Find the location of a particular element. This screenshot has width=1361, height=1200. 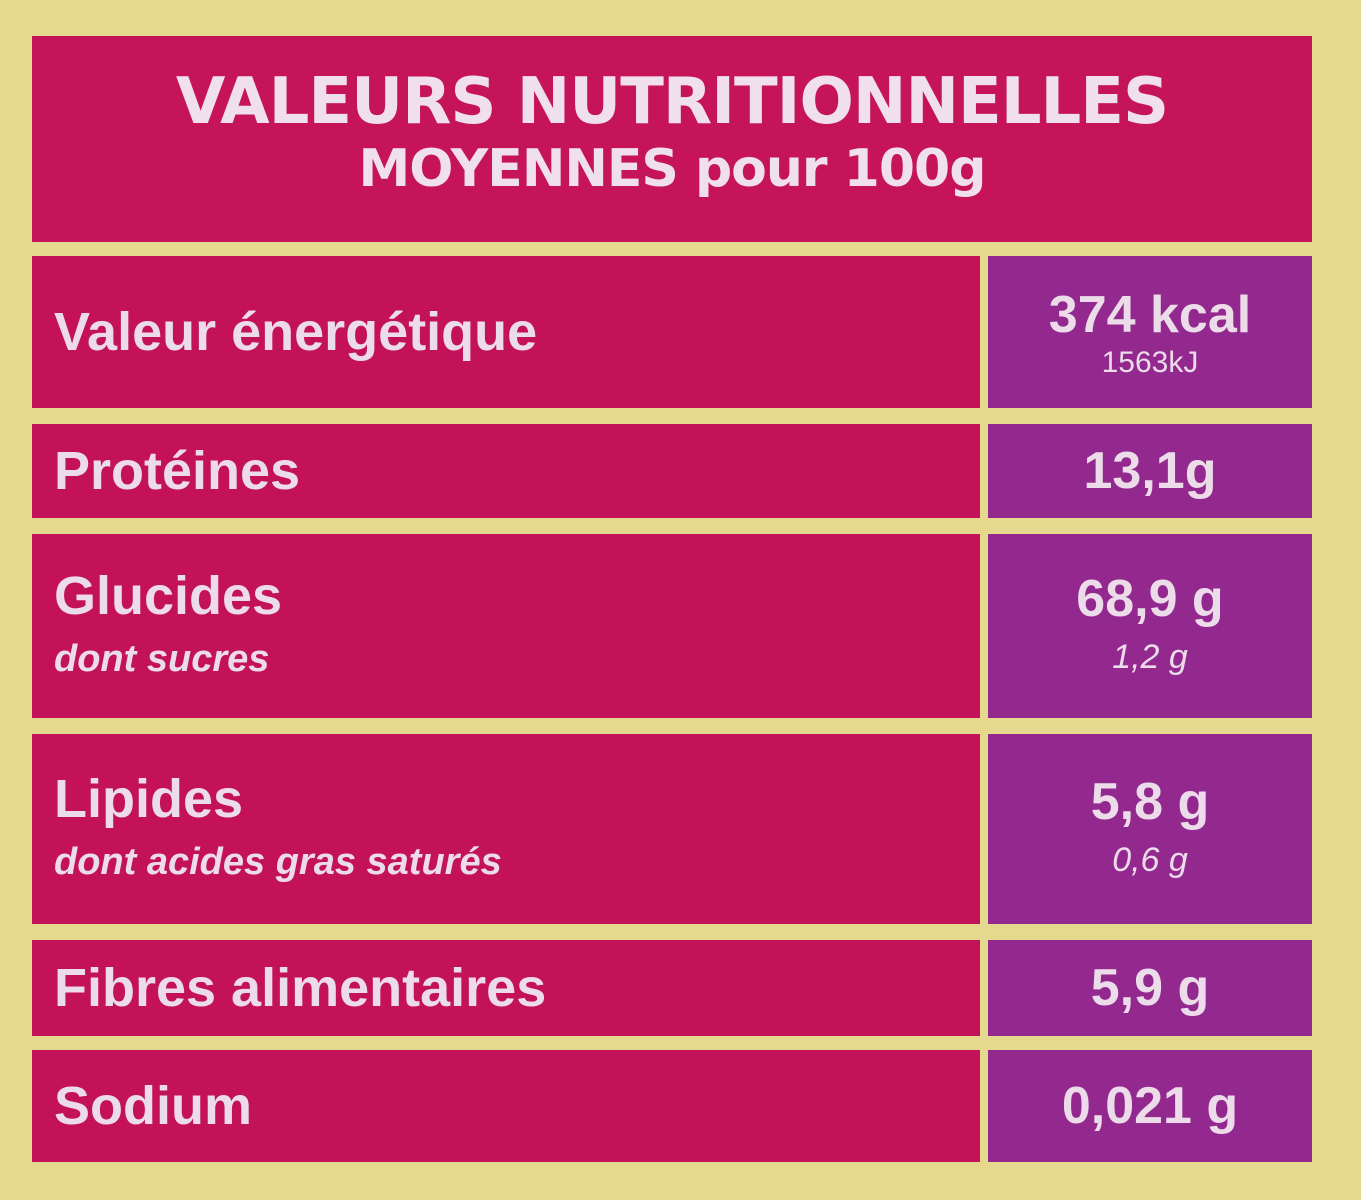

label-cell: Glucides dont sucres is located at coordinates (506, 626).